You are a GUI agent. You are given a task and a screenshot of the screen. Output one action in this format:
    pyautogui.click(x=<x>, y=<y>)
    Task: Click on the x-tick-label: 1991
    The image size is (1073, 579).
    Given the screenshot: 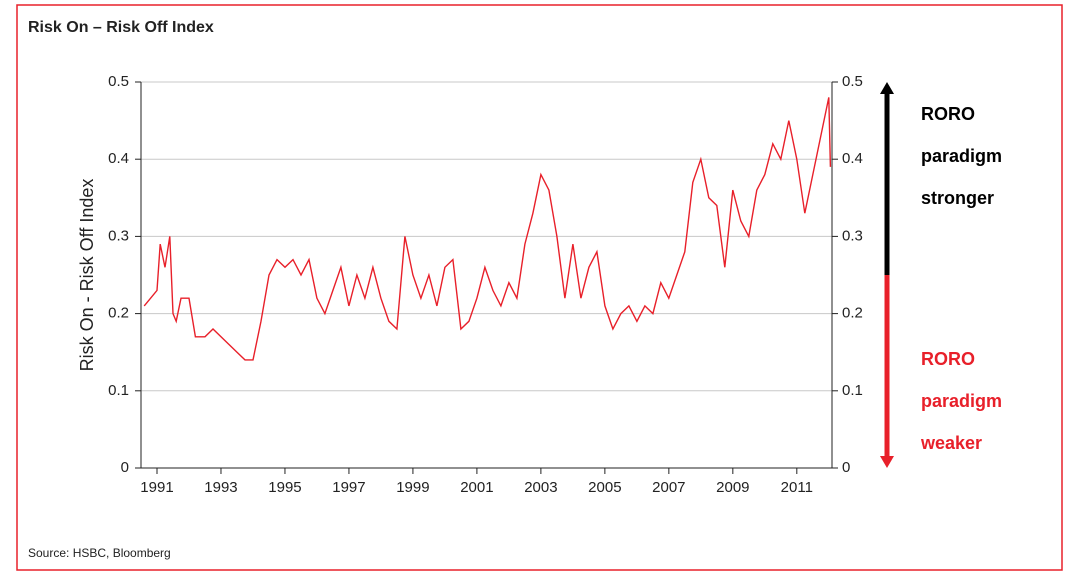 What is the action you would take?
    pyautogui.click(x=156, y=487)
    